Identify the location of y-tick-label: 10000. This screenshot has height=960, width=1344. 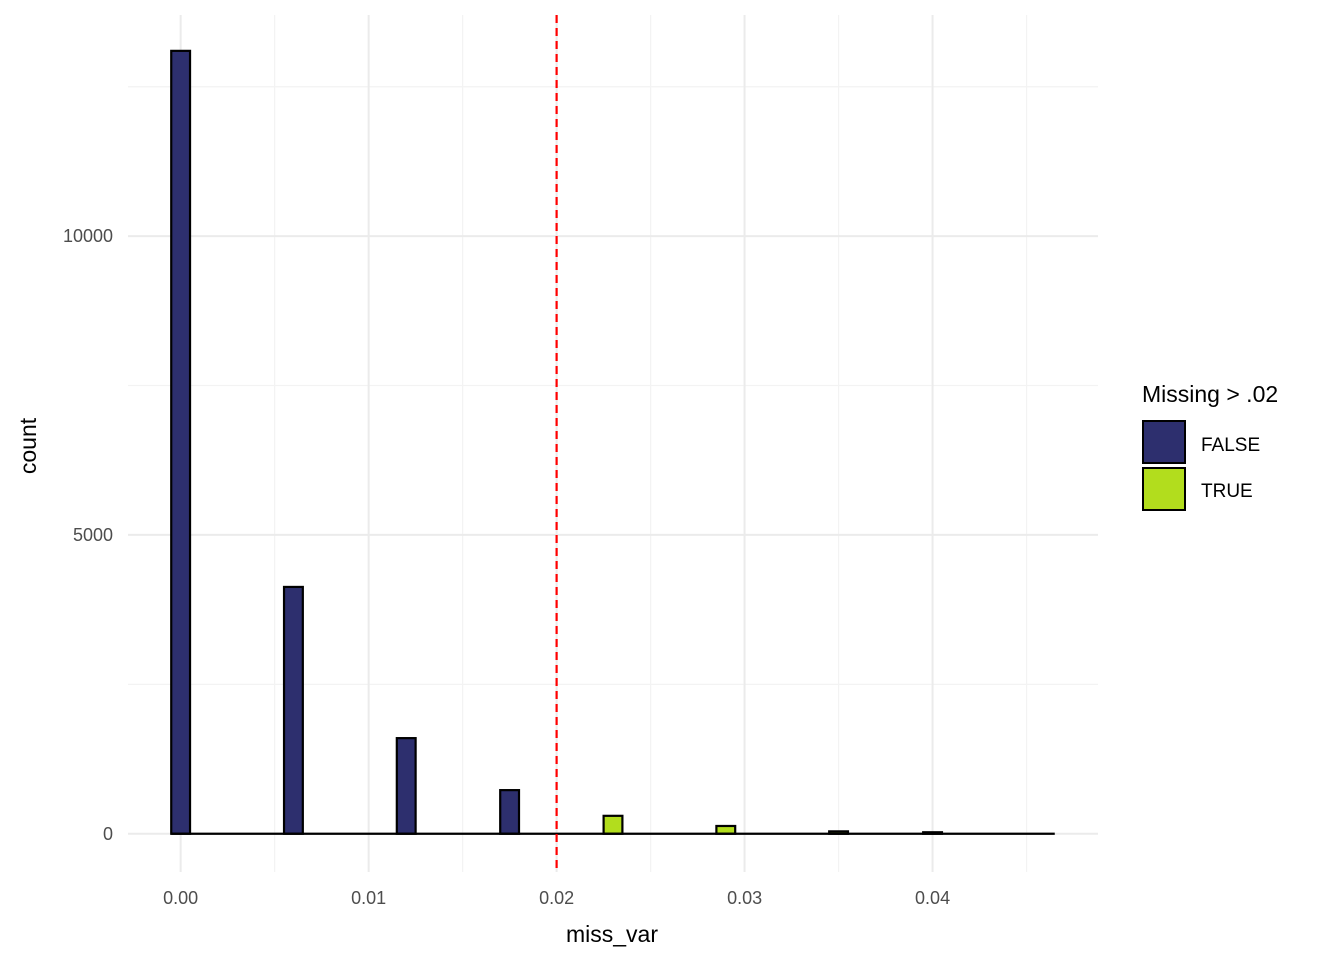
(88, 236).